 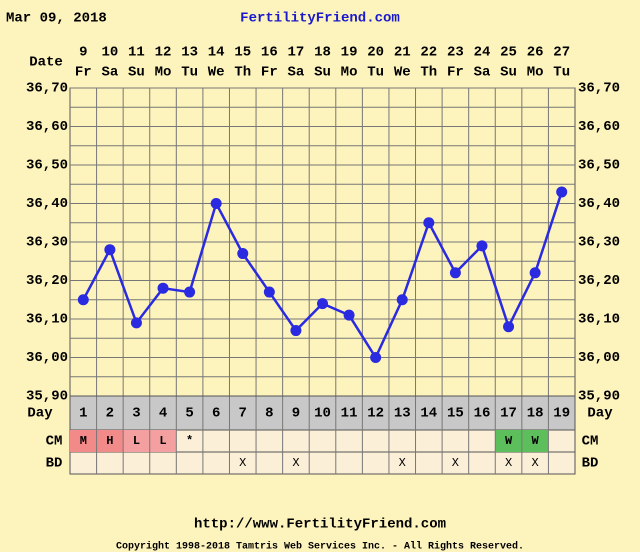 What do you see at coordinates (599, 358) in the screenshot?
I see `y2-tick-label: 36,00` at bounding box center [599, 358].